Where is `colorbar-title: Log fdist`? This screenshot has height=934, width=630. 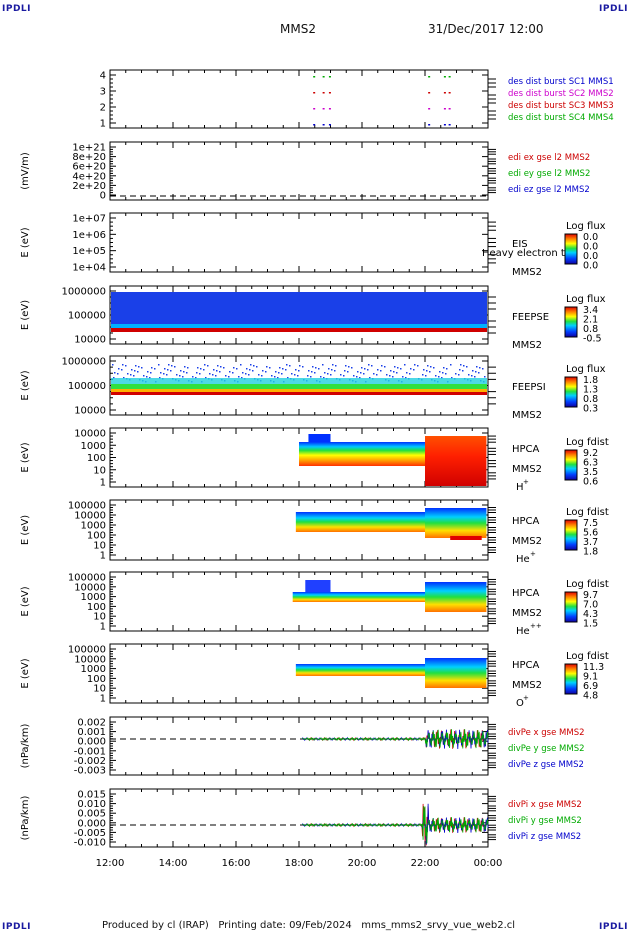
colorbar-title: Log fdist is located at coordinates (587, 442).